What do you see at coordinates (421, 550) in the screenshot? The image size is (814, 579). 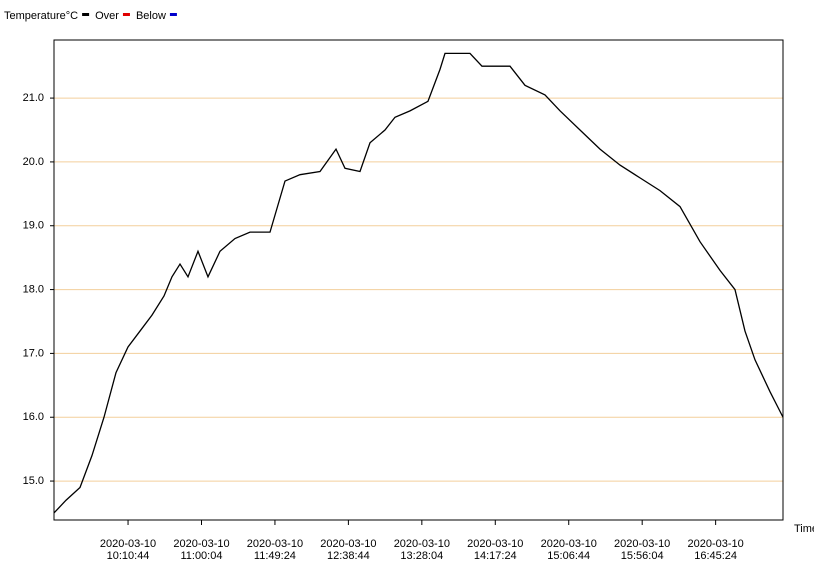 I see `x-tick-label: 2020-03-10 13:28:04` at bounding box center [421, 550].